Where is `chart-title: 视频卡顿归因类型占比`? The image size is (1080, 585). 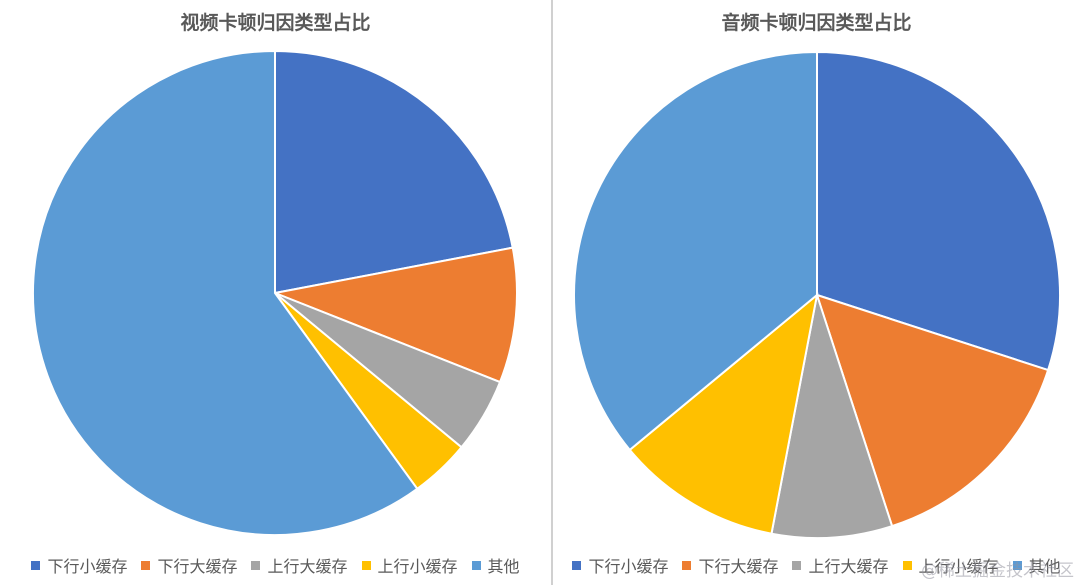
chart-title: 视频卡顿归因类型占比 is located at coordinates (275, 23).